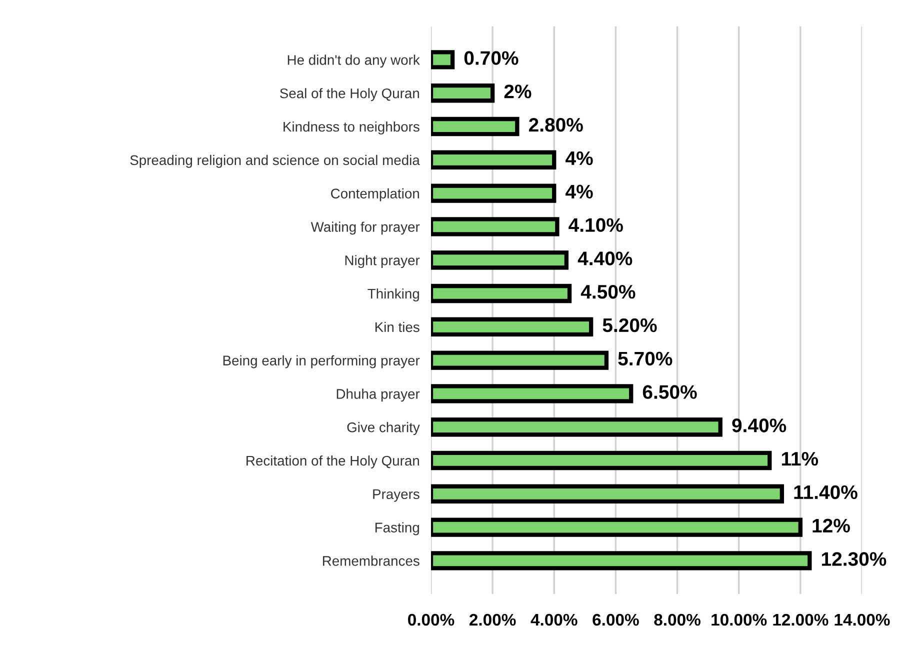  What do you see at coordinates (831, 525) in the screenshot?
I see `data-label: 12%` at bounding box center [831, 525].